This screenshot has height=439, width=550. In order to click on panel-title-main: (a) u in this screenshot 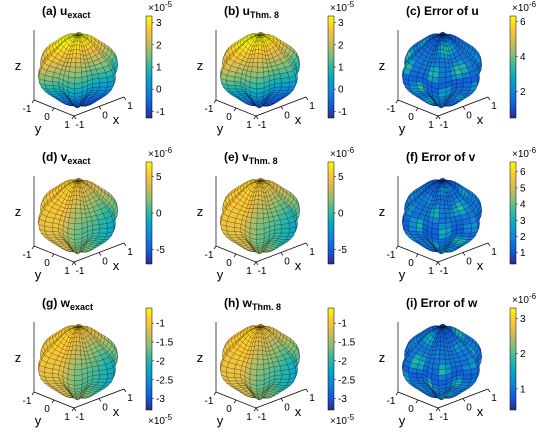, I will do `click(54, 11)`.